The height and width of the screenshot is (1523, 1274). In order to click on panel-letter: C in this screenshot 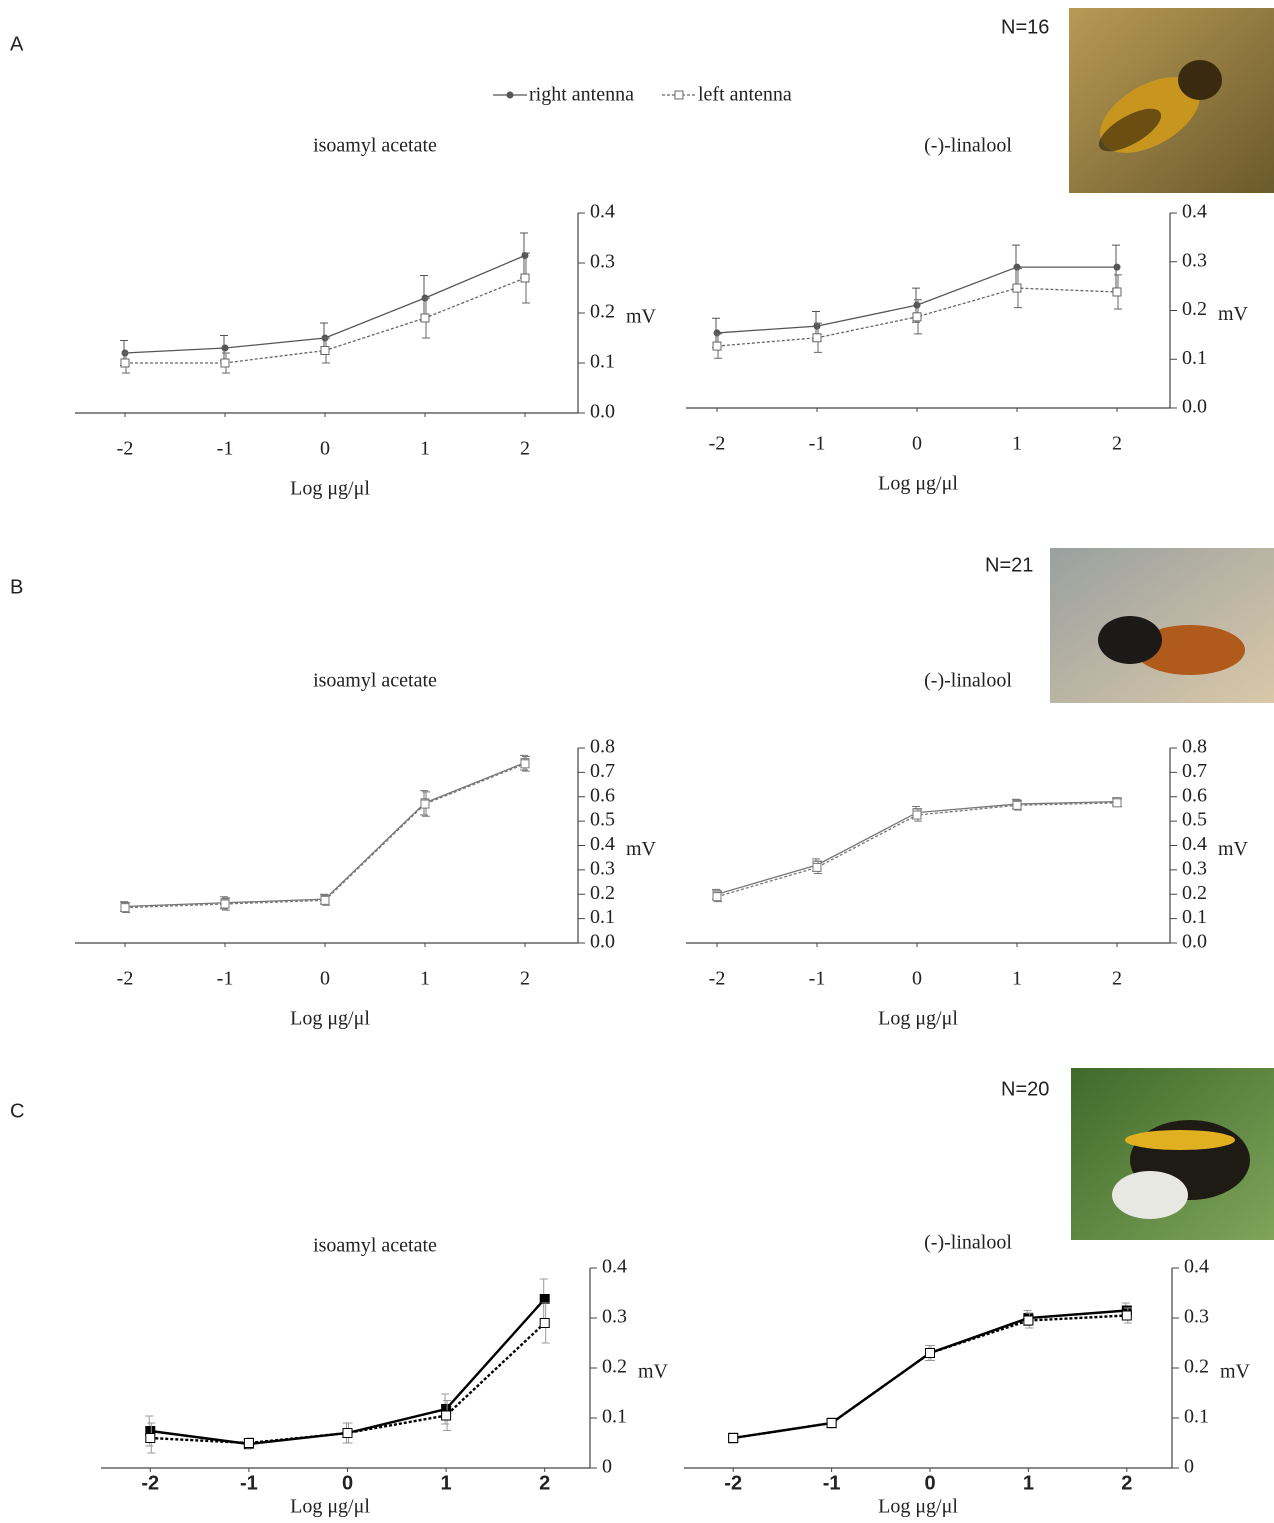, I will do `click(17, 1111)`.